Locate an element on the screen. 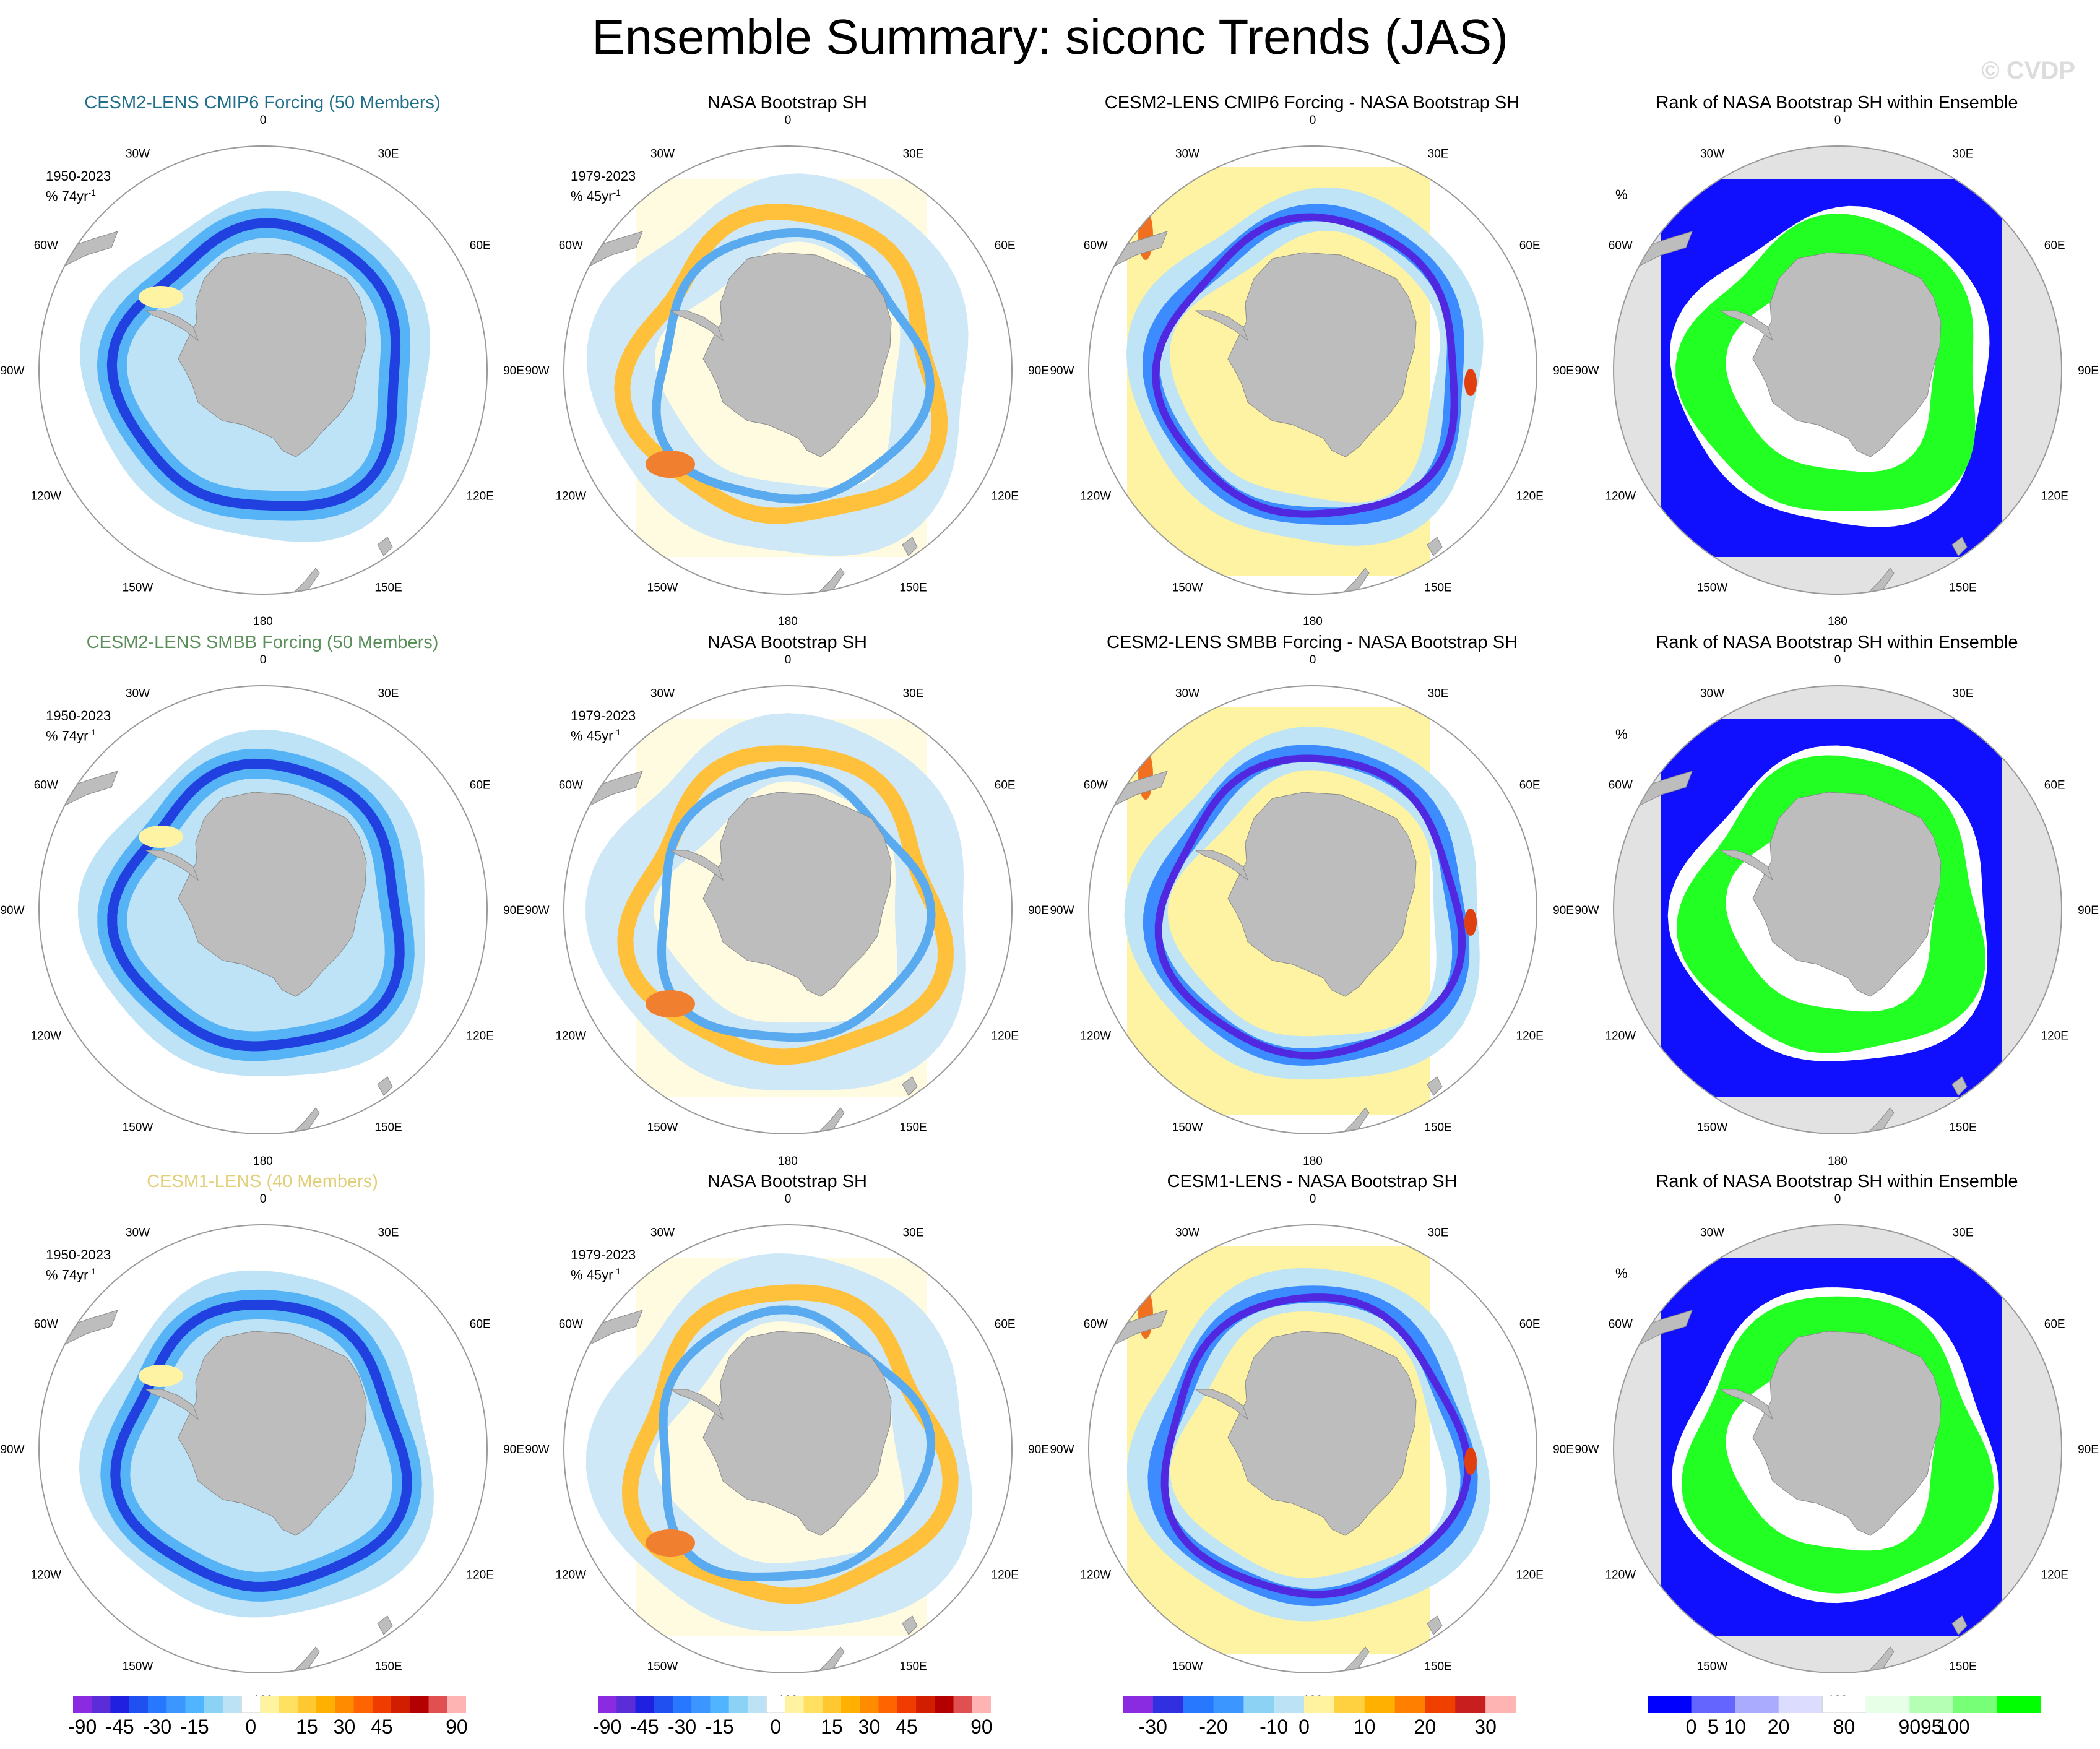 The width and height of the screenshot is (2100, 1749). colorbar-tick-label: 100 is located at coordinates (1953, 1727).